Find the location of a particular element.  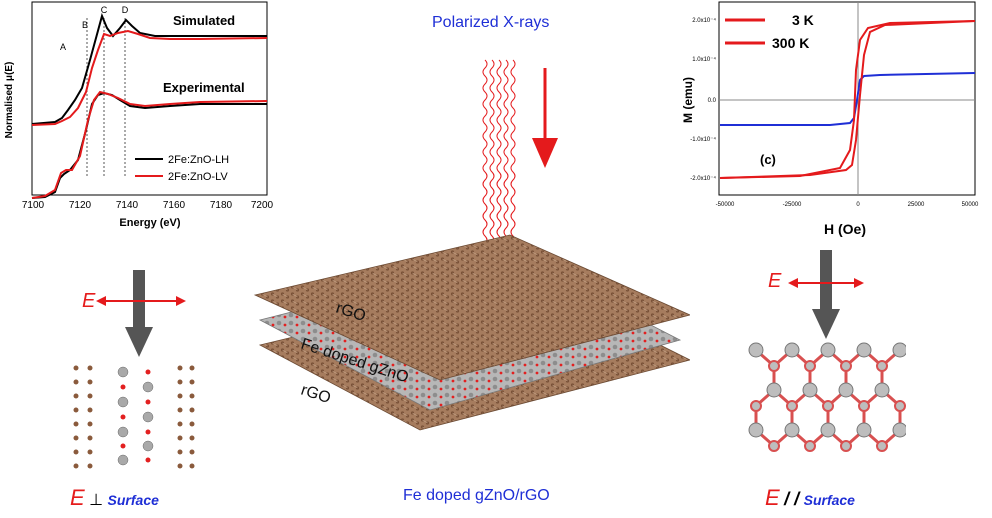

xanes-plot-frame is located at coordinates (149, 98).